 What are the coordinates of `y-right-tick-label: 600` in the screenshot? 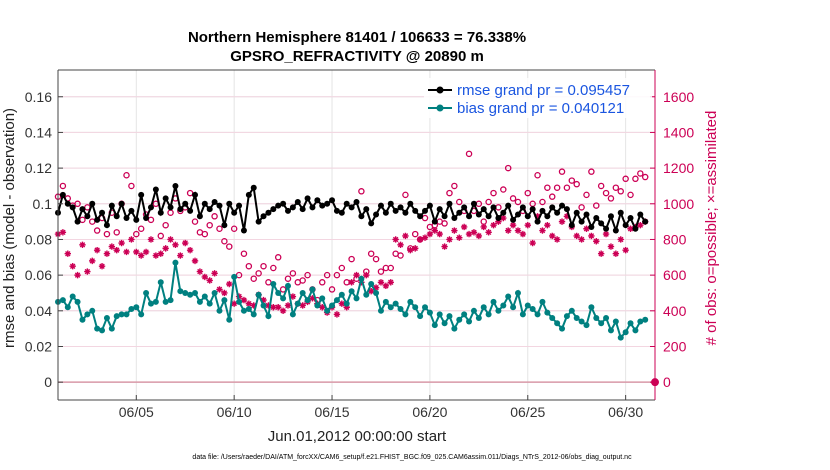 It's located at (675, 275).